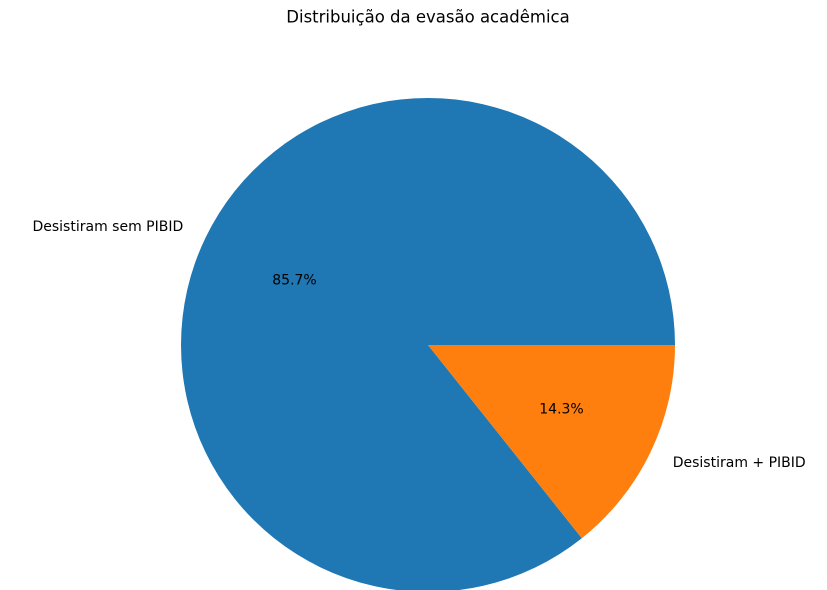  Describe the element at coordinates (551, 442) in the screenshot. I see `pie-slice` at that location.